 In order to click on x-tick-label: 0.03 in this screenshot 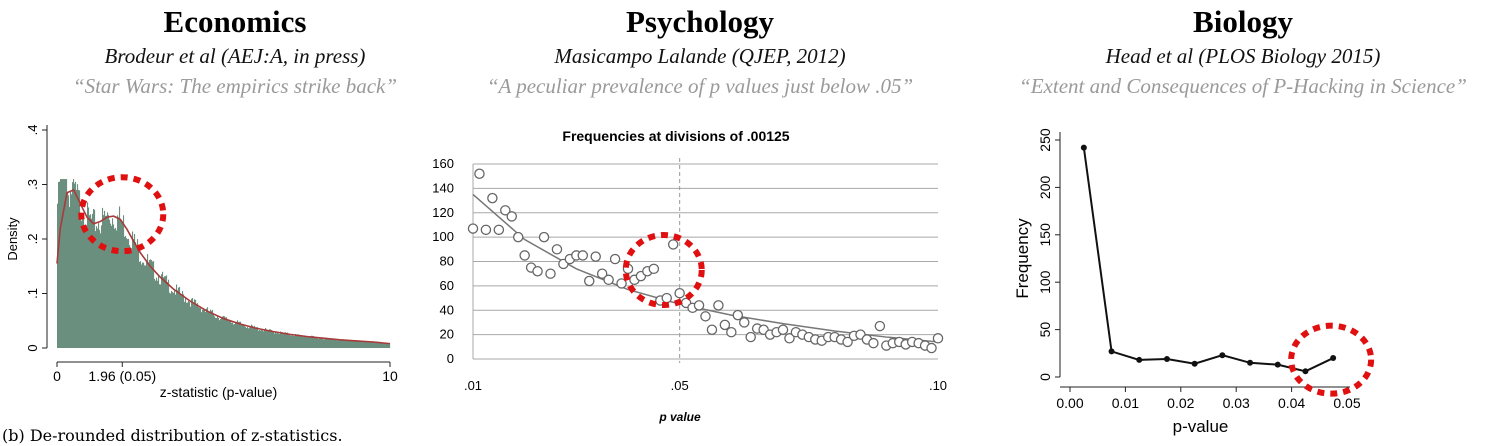, I will do `click(1236, 403)`.